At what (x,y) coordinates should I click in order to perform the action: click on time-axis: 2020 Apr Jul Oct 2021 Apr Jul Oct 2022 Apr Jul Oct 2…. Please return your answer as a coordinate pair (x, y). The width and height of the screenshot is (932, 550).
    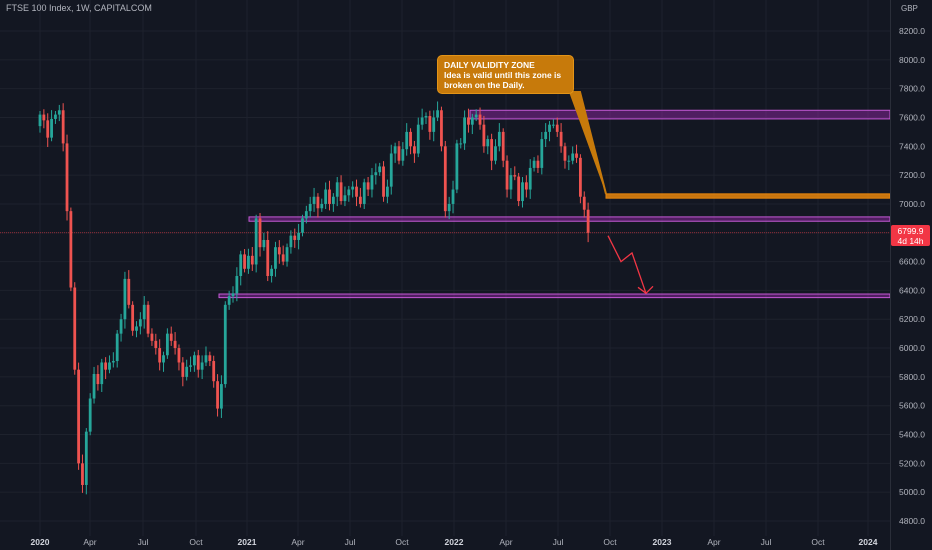
    Looking at the image, I should click on (454, 542).